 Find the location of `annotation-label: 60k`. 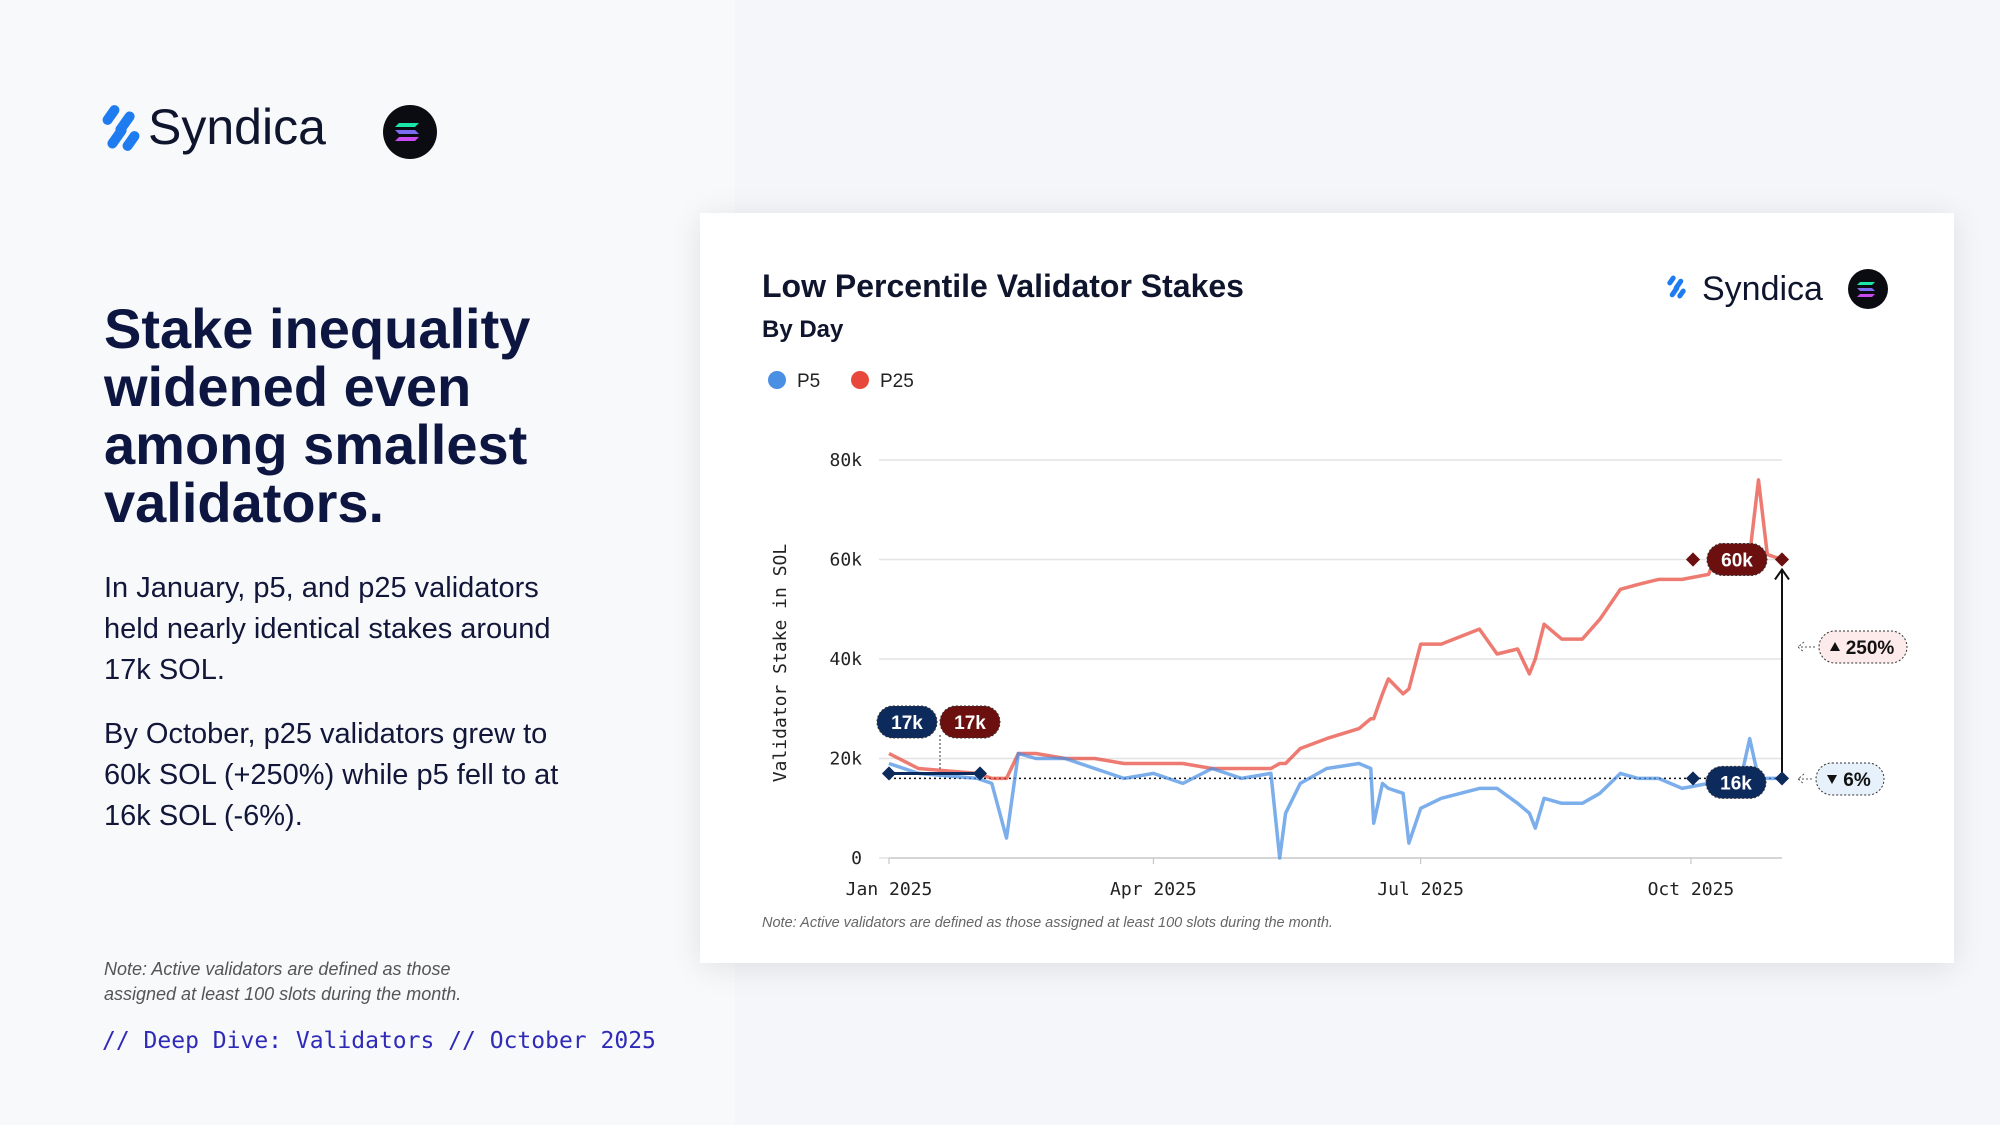

annotation-label: 60k is located at coordinates (1737, 561).